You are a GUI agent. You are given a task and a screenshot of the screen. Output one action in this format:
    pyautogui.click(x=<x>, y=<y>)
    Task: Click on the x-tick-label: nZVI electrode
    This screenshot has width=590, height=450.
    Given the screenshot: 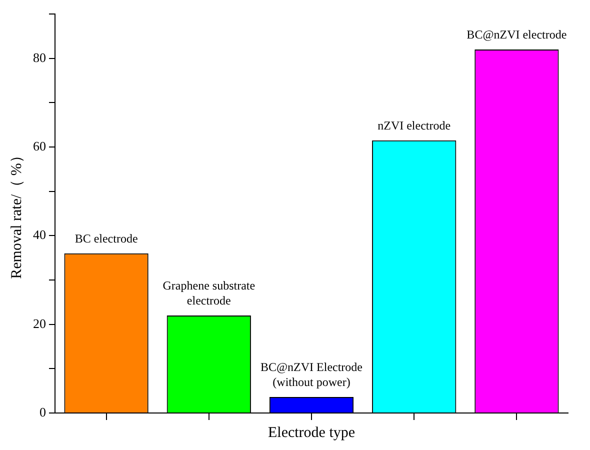 What is the action you would take?
    pyautogui.click(x=414, y=125)
    